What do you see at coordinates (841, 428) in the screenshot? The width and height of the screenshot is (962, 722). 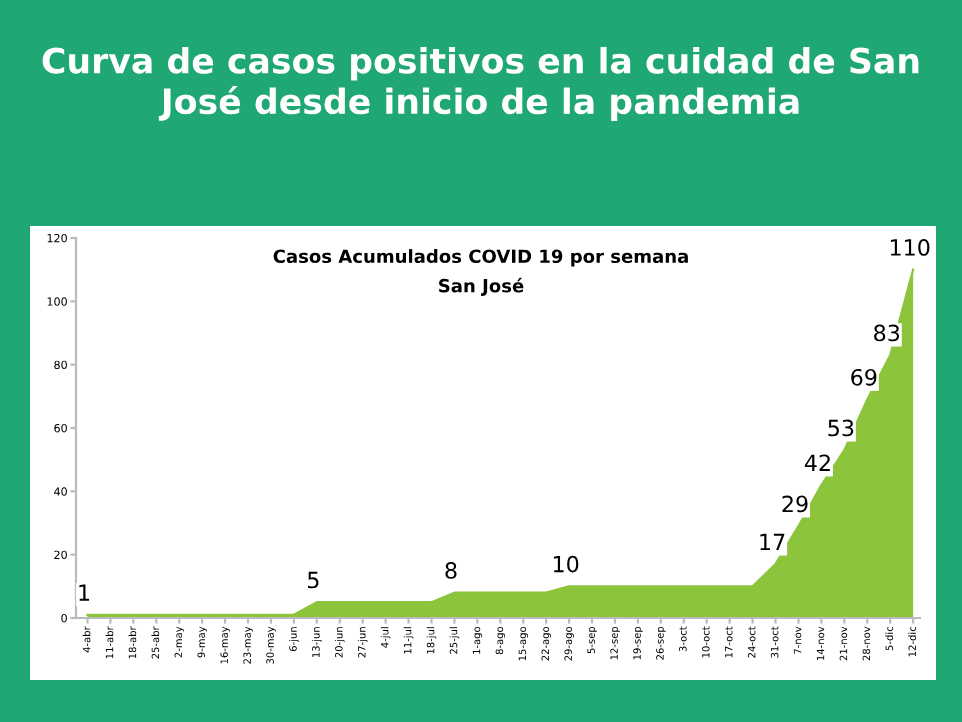 I see `data-label: 53` at bounding box center [841, 428].